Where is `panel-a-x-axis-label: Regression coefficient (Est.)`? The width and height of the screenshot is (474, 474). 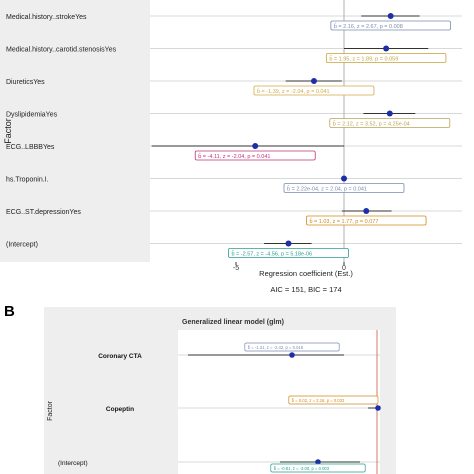
panel-a-x-axis-label: Regression coefficient (Est.) is located at coordinates (306, 273).